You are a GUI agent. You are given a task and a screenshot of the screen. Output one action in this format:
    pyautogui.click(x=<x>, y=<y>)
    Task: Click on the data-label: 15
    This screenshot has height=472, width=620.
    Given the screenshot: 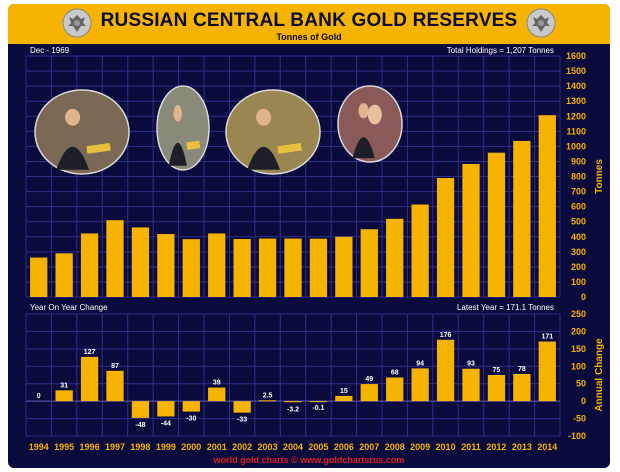 What is the action you would take?
    pyautogui.click(x=344, y=391)
    